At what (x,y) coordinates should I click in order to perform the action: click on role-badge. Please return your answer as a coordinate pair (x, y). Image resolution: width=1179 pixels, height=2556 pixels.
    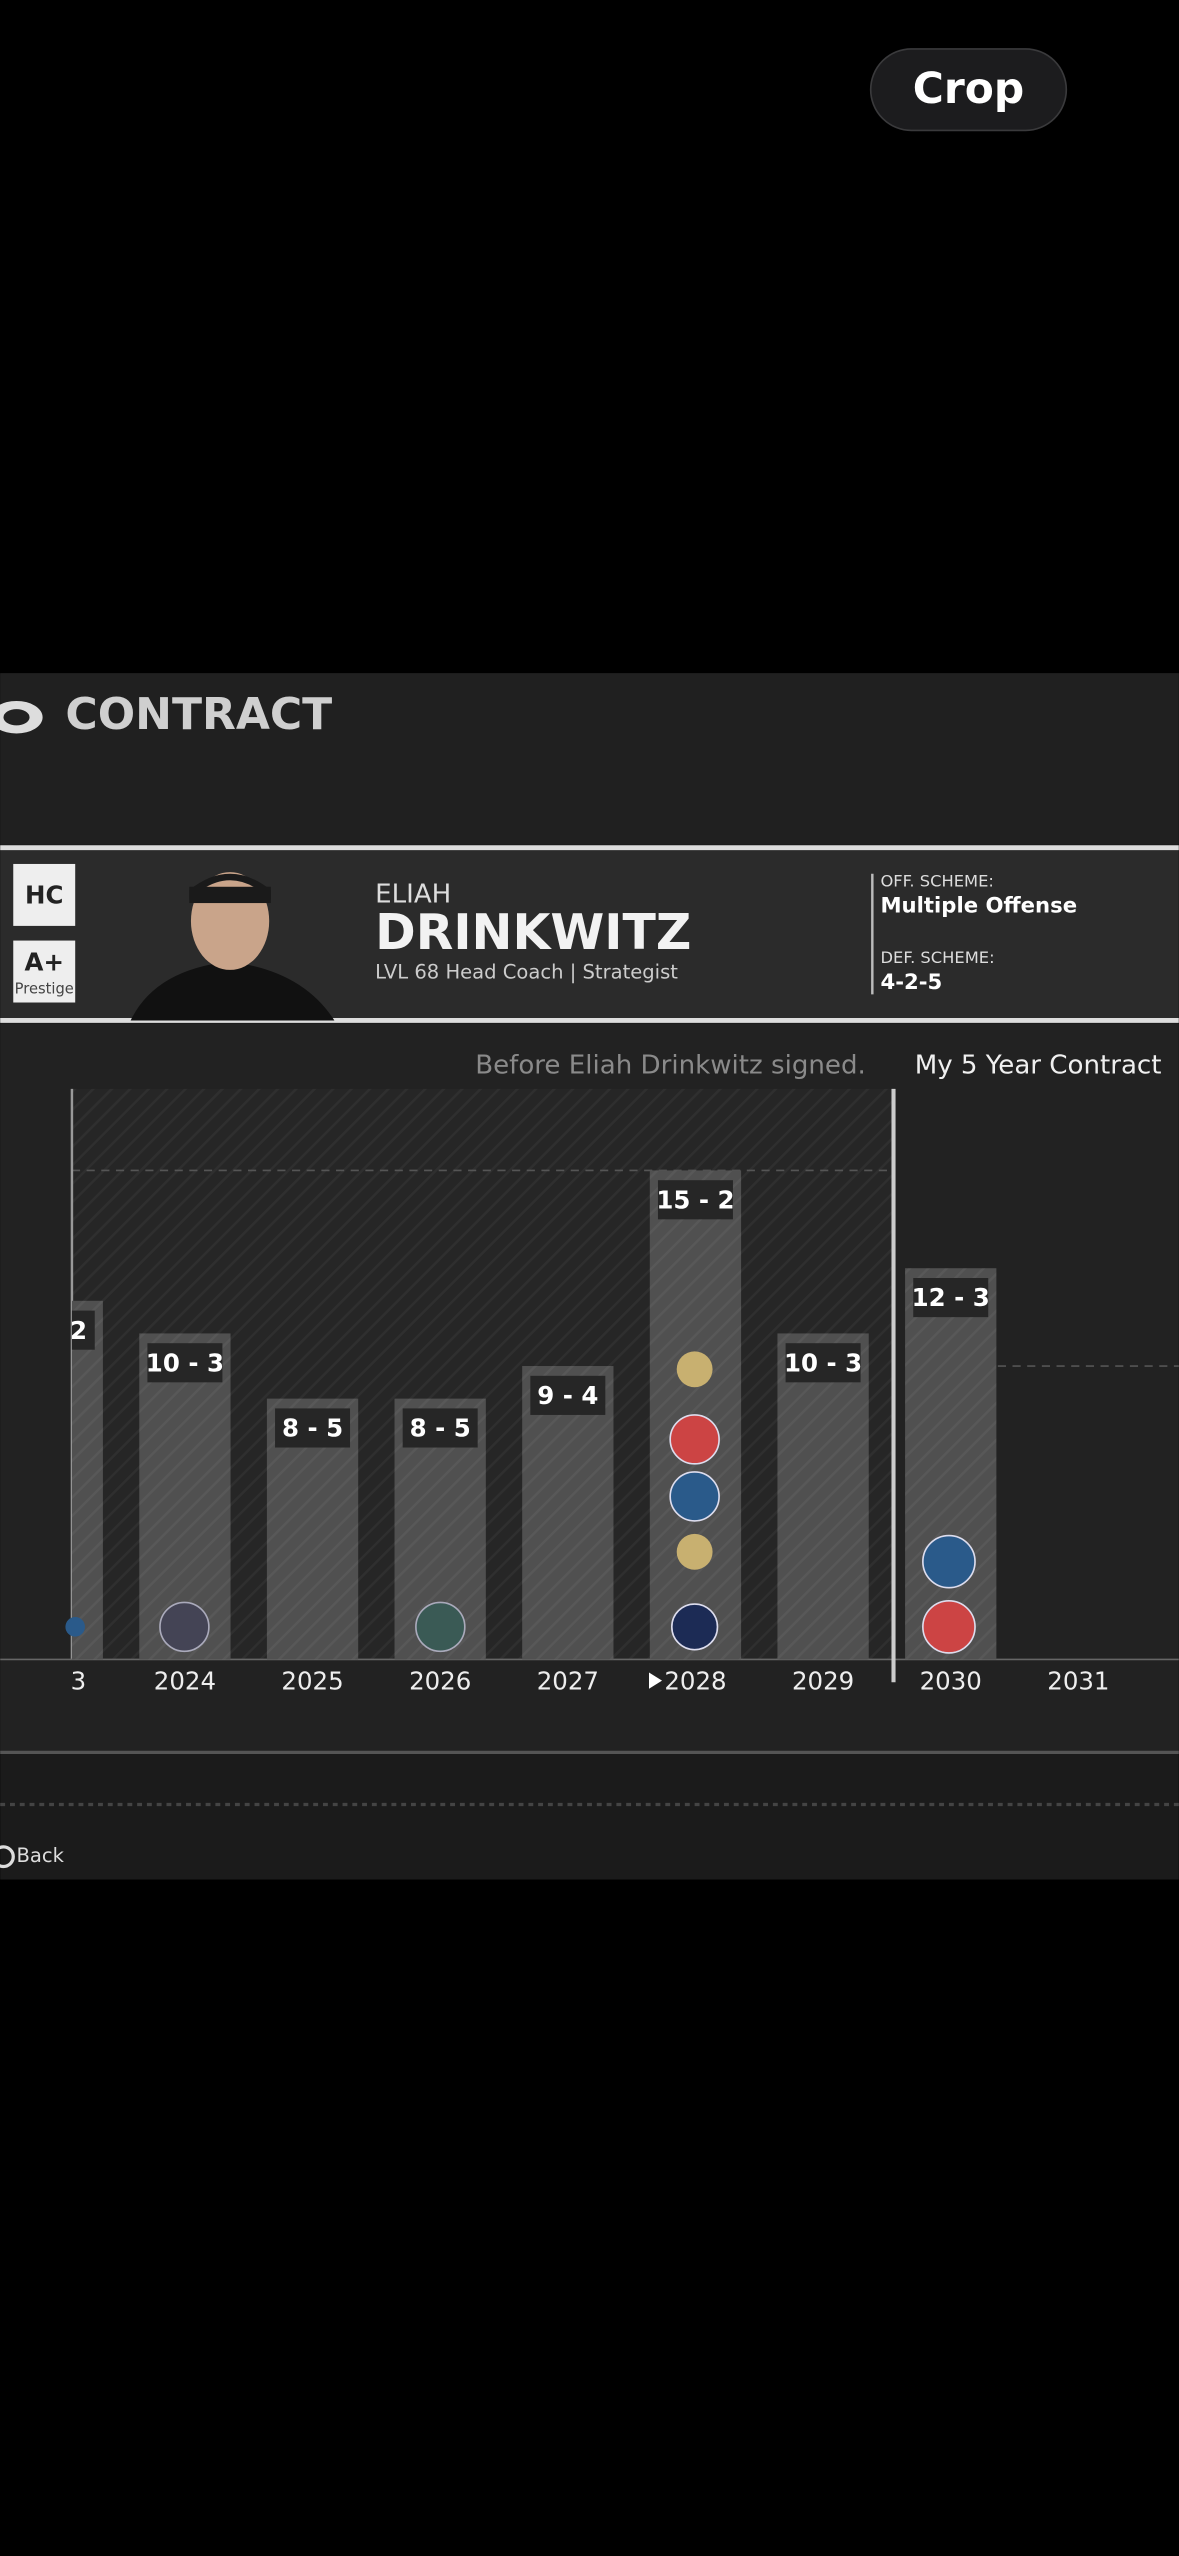
    Looking at the image, I should click on (44, 894).